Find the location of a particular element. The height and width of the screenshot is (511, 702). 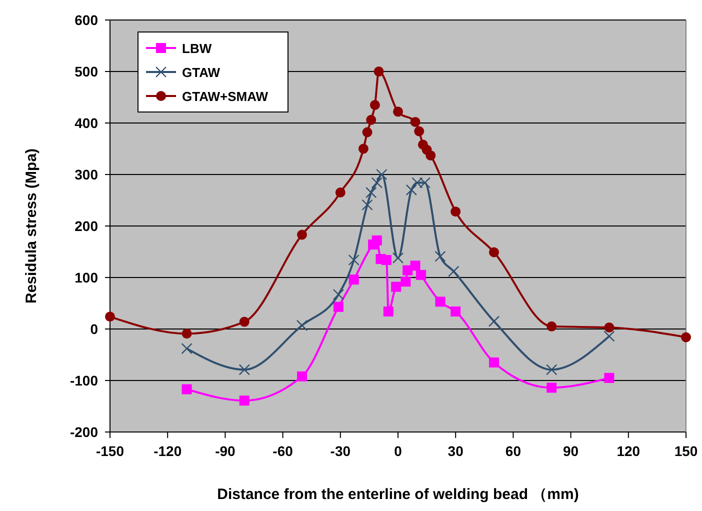

x-tick-label: -30 is located at coordinates (340, 451).